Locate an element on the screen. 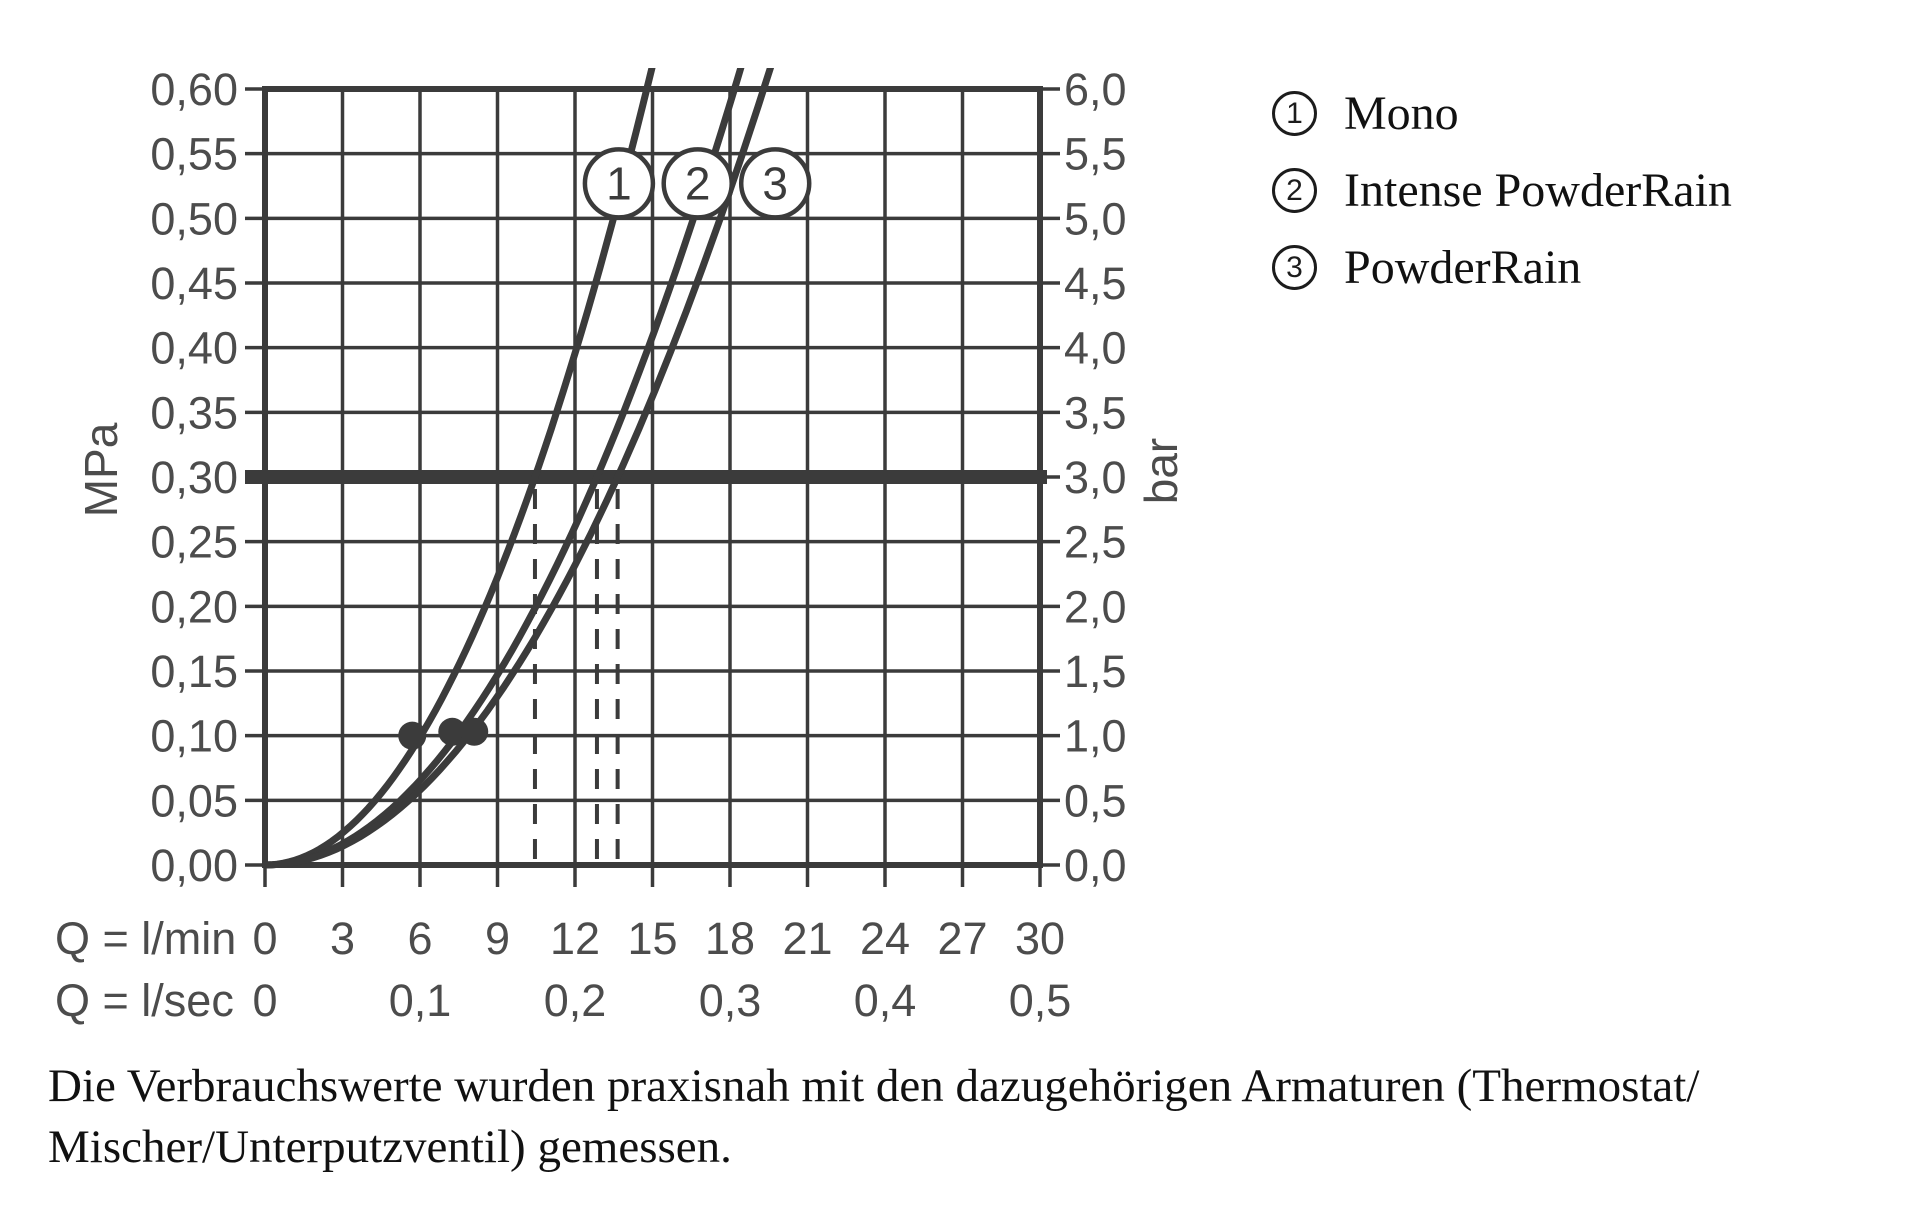 This screenshot has width=1920, height=1224. y-left-tick-label: 0,60 is located at coordinates (194, 89).